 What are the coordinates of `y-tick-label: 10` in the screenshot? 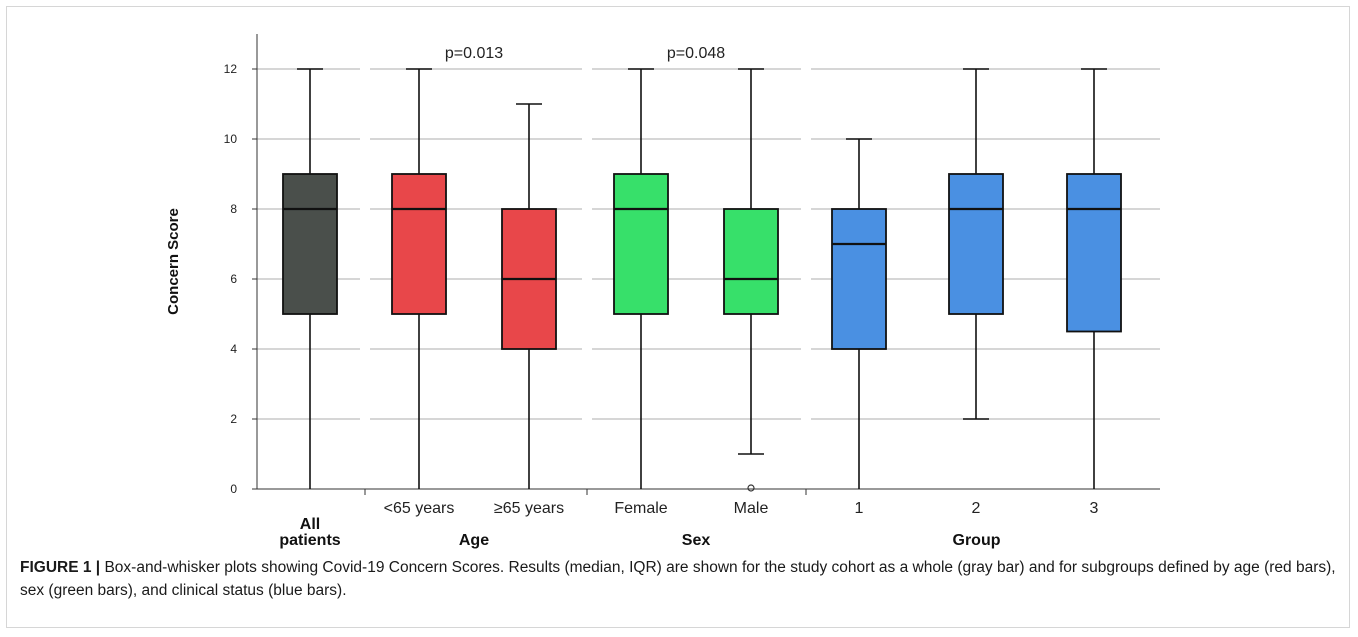 It's located at (231, 139).